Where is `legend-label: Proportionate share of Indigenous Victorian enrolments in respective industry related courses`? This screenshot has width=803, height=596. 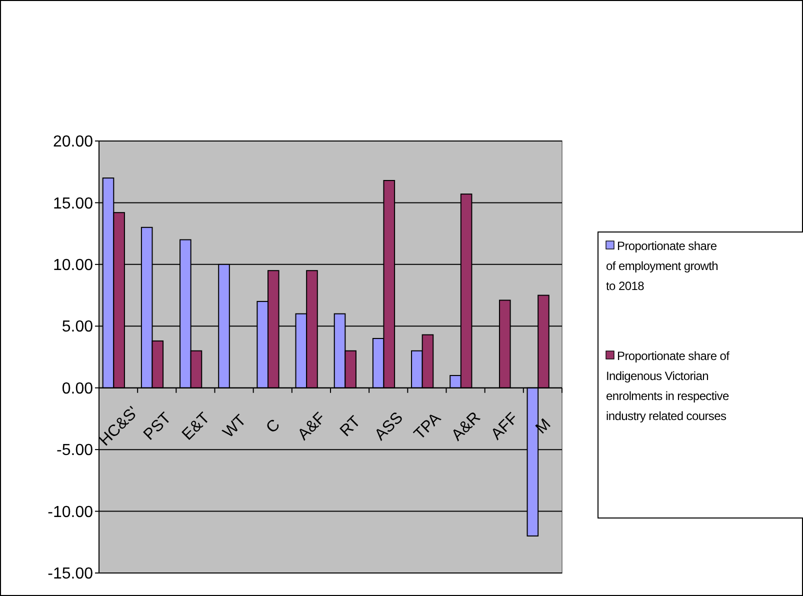 legend-label: Proportionate share of Indigenous Victorian enrolments in respective industry related courses is located at coordinates (668, 386).